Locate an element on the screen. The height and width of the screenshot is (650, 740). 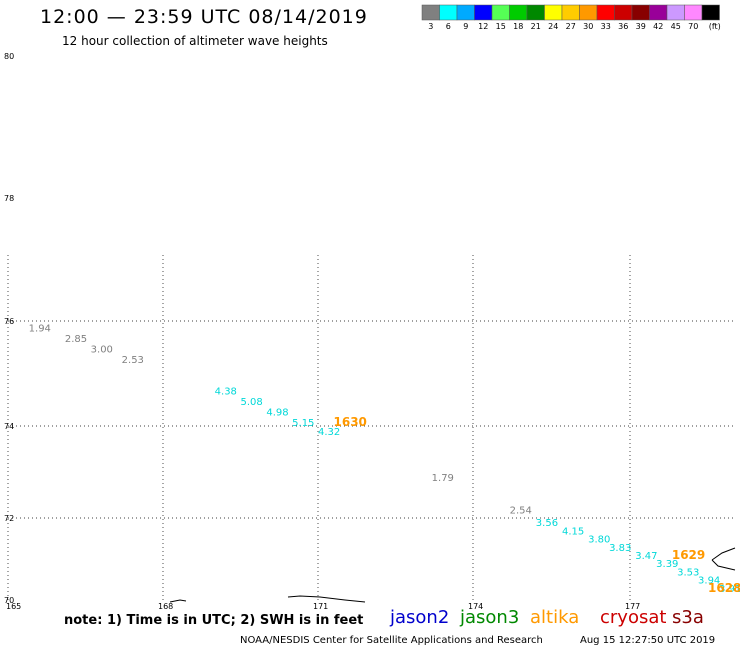
swh-value: 2.53 is located at coordinates (133, 360).